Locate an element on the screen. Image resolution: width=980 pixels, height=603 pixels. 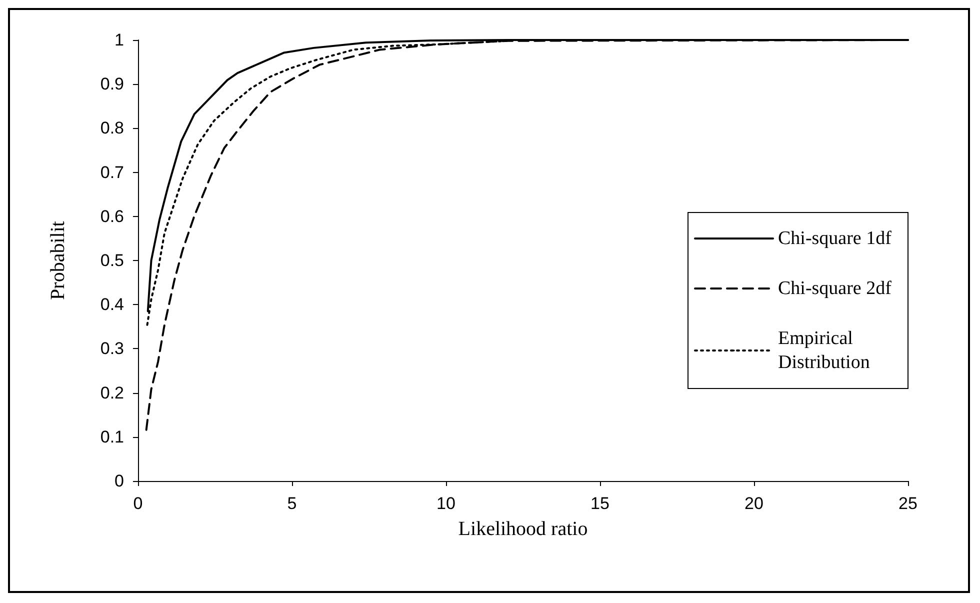
y-tick-label: 0.2 is located at coordinates (112, 392).